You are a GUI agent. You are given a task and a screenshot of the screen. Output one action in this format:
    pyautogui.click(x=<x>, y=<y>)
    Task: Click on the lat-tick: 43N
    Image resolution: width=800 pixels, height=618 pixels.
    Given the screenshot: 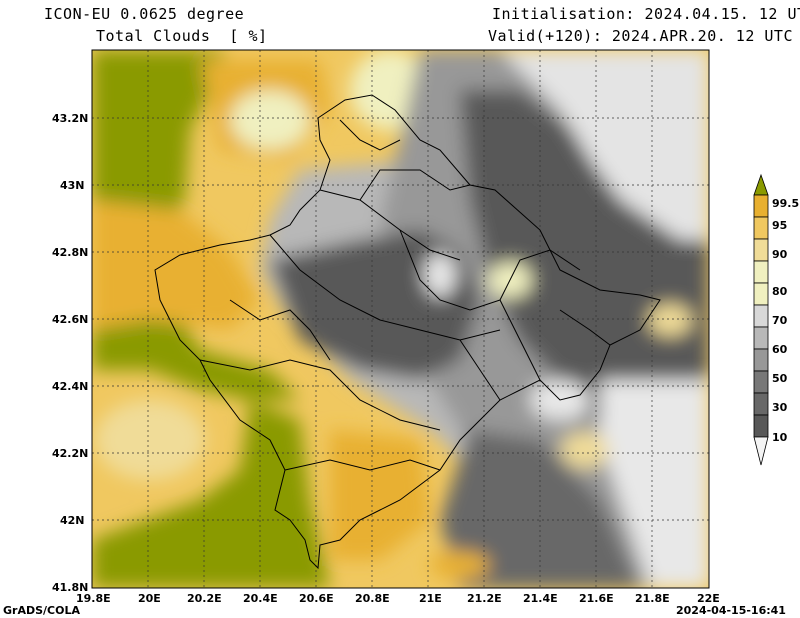 What is the action you would take?
    pyautogui.click(x=72, y=185)
    